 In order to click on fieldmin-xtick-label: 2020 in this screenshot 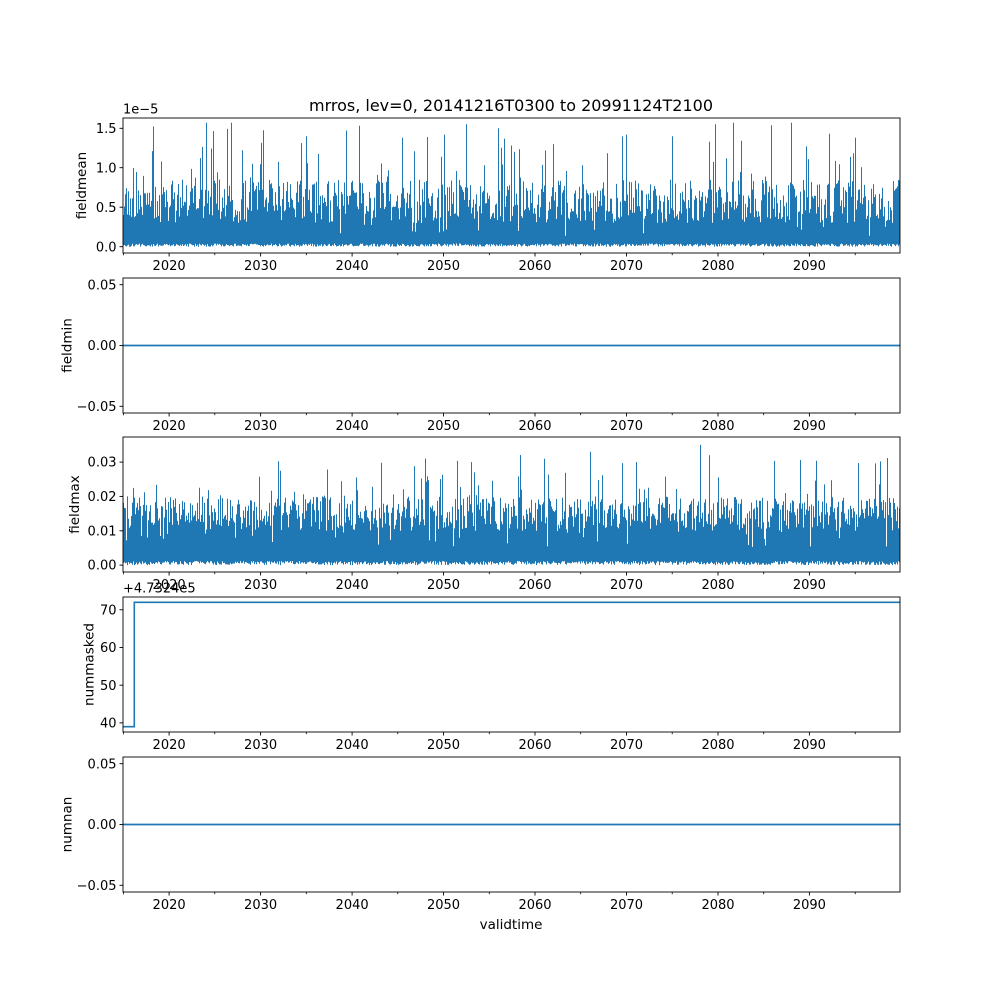, I will do `click(169, 426)`.